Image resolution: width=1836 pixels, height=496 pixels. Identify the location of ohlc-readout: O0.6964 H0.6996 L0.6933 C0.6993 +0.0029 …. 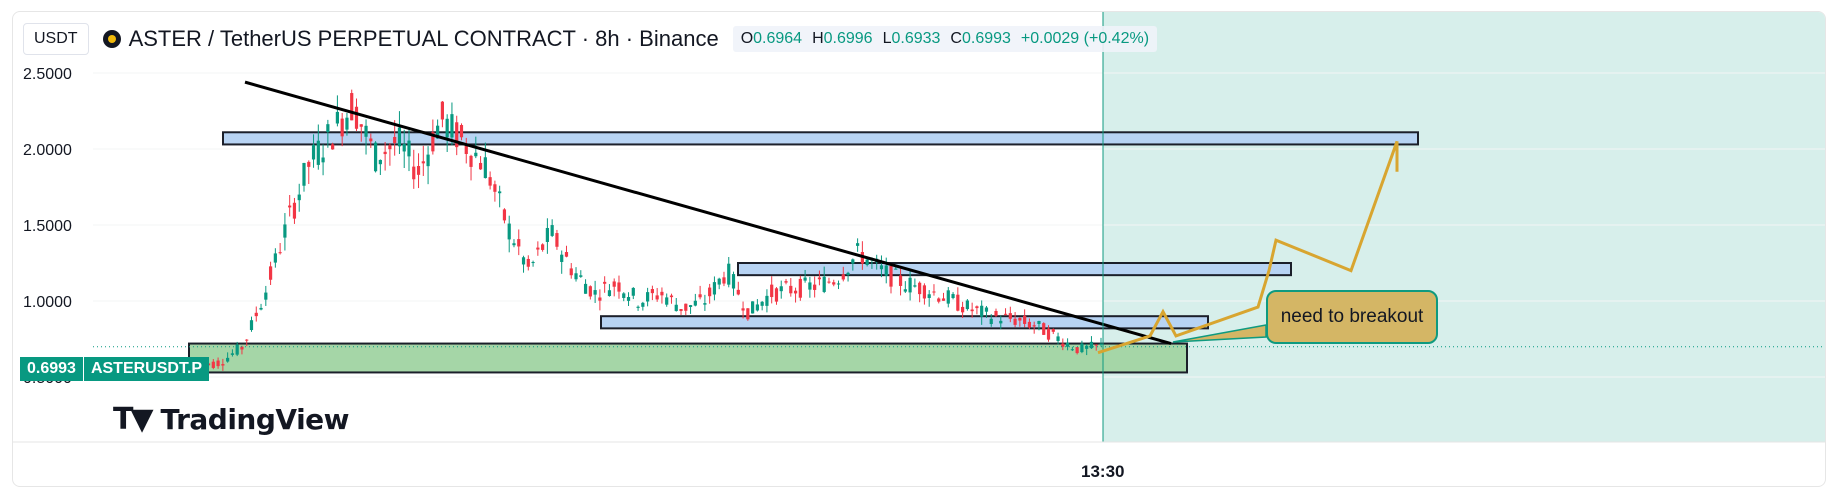
(945, 39).